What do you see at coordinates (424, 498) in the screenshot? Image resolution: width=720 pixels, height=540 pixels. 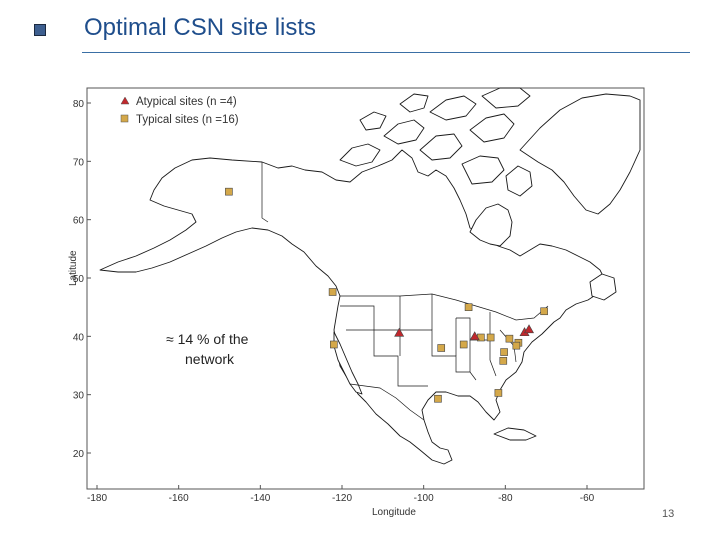 I see `x-tick-label: -100` at bounding box center [424, 498].